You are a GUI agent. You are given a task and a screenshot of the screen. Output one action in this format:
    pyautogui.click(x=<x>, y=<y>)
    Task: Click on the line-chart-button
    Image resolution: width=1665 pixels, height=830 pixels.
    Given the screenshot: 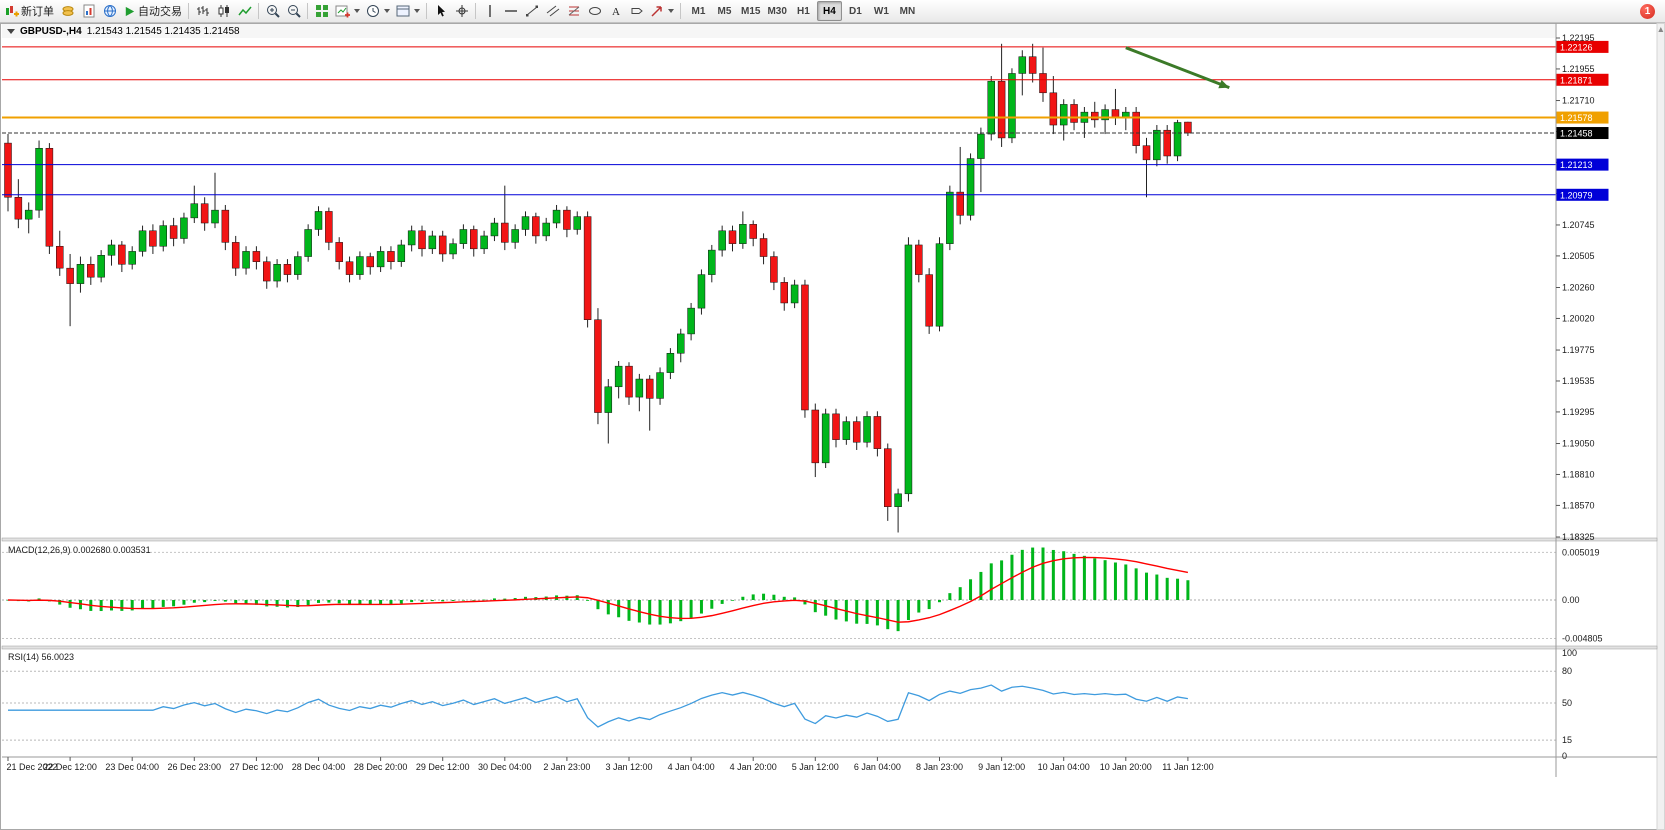 What is the action you would take?
    pyautogui.click(x=244, y=11)
    